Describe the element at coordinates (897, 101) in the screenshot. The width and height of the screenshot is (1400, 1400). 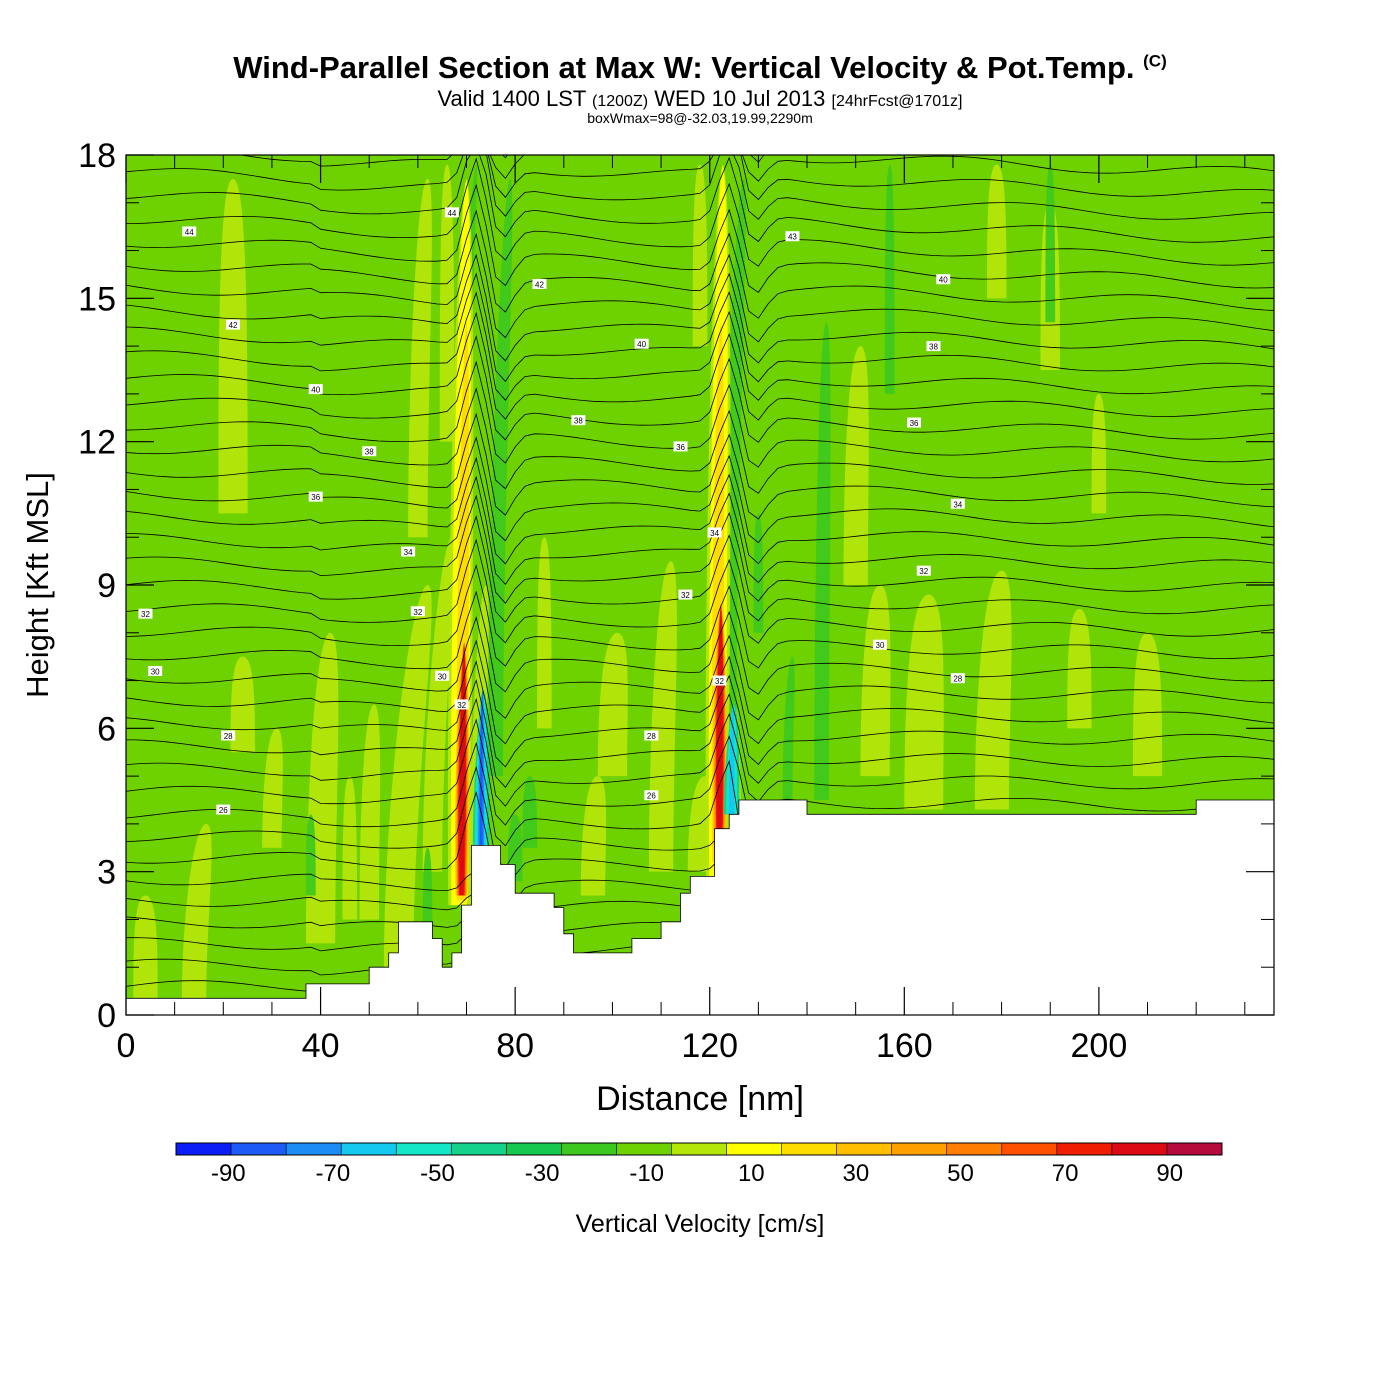
I see `forecast-info: [24hrFcst@1701z]` at that location.